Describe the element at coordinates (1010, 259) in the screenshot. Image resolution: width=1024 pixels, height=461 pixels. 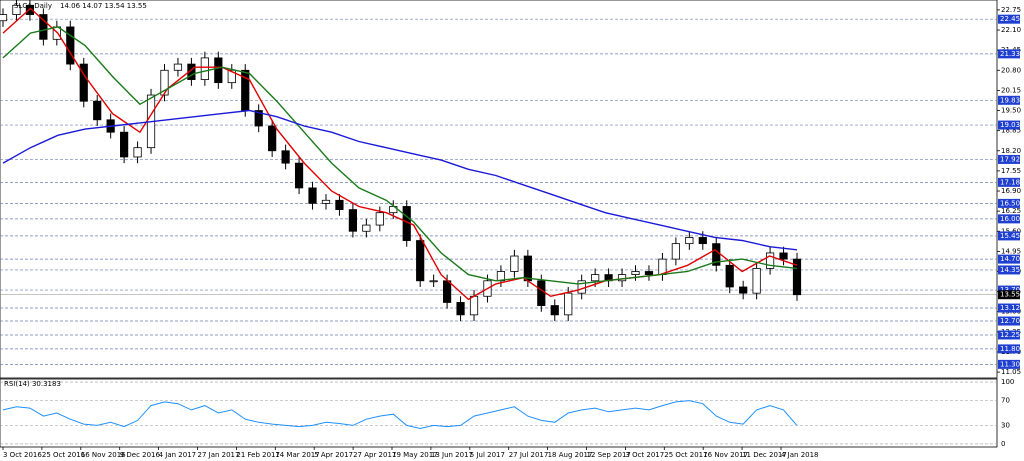
I see `level-label: 14.70` at that location.